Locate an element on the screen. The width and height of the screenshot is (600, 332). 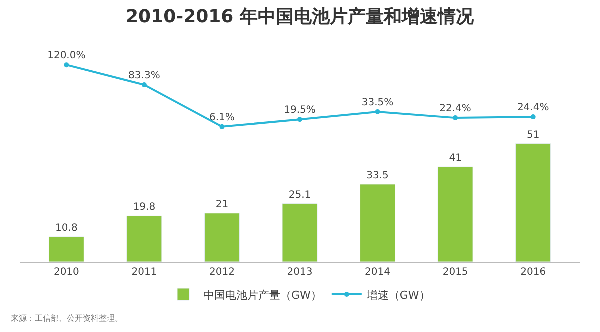
x-tick-label: 2011 is located at coordinates (145, 272).